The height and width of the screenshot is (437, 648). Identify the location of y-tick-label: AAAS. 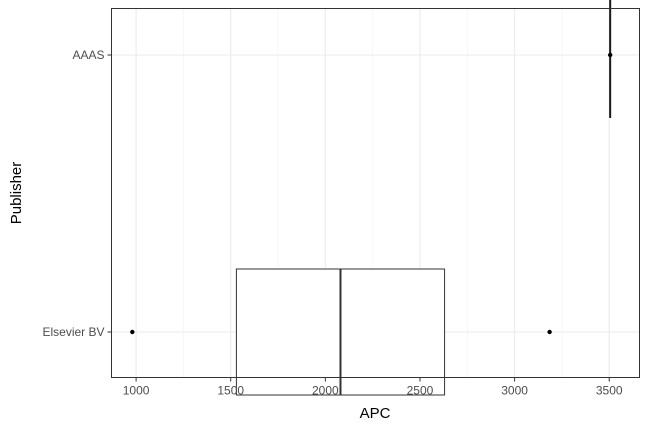
(88, 55).